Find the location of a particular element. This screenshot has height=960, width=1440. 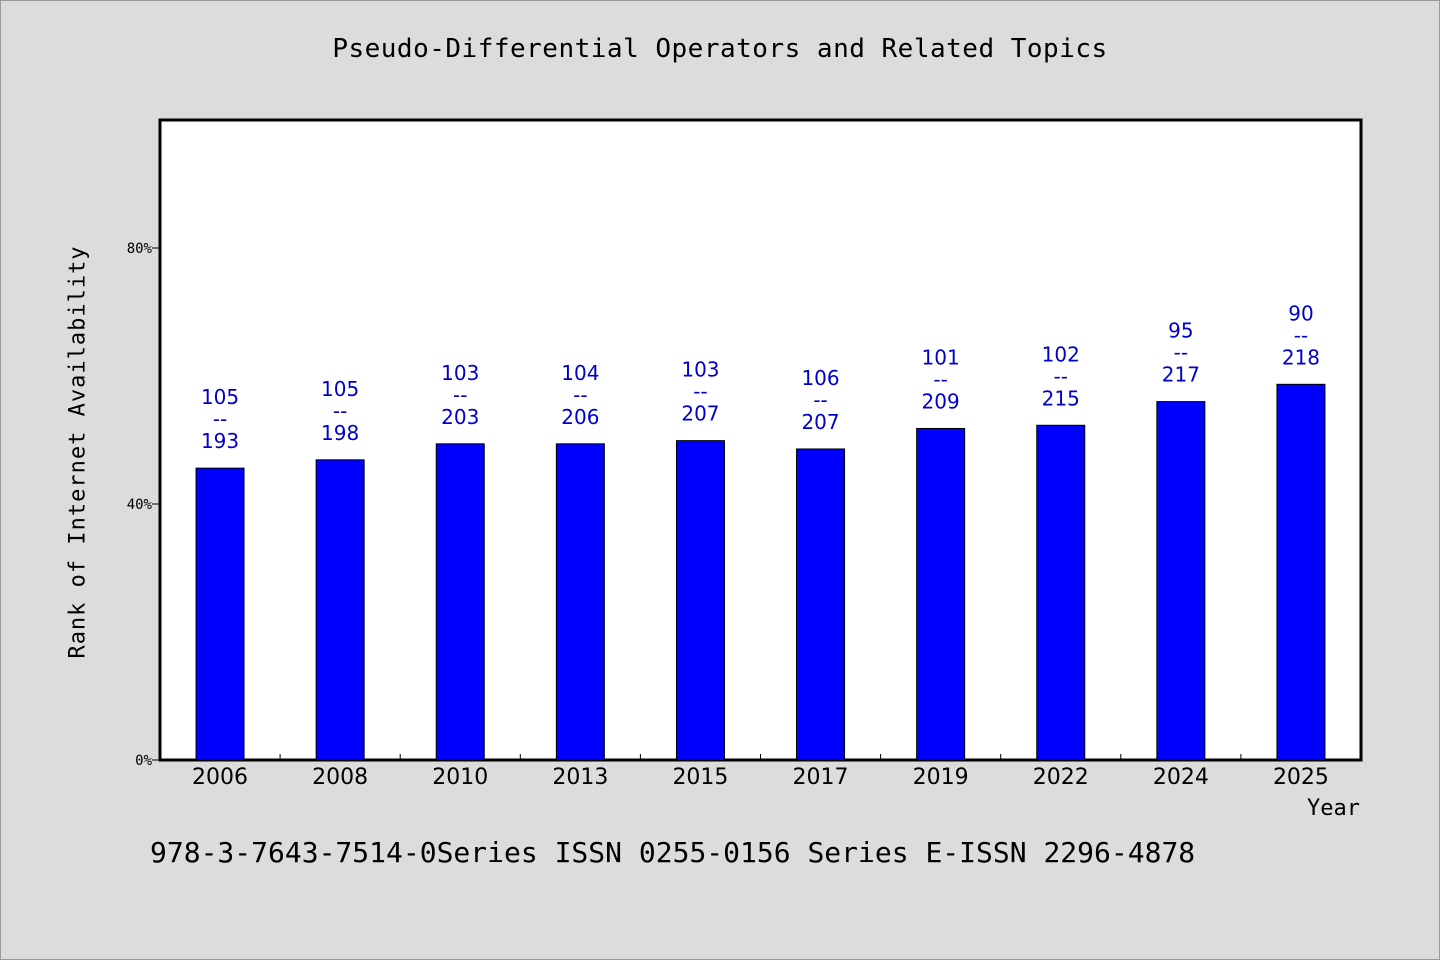

bar-data-label: 101 is located at coordinates (941, 357).